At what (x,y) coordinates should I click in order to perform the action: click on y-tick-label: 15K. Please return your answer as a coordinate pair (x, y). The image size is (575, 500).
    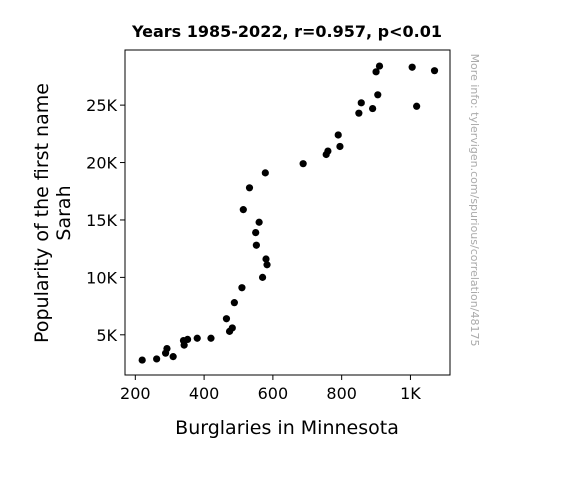
    Looking at the image, I should click on (101, 220).